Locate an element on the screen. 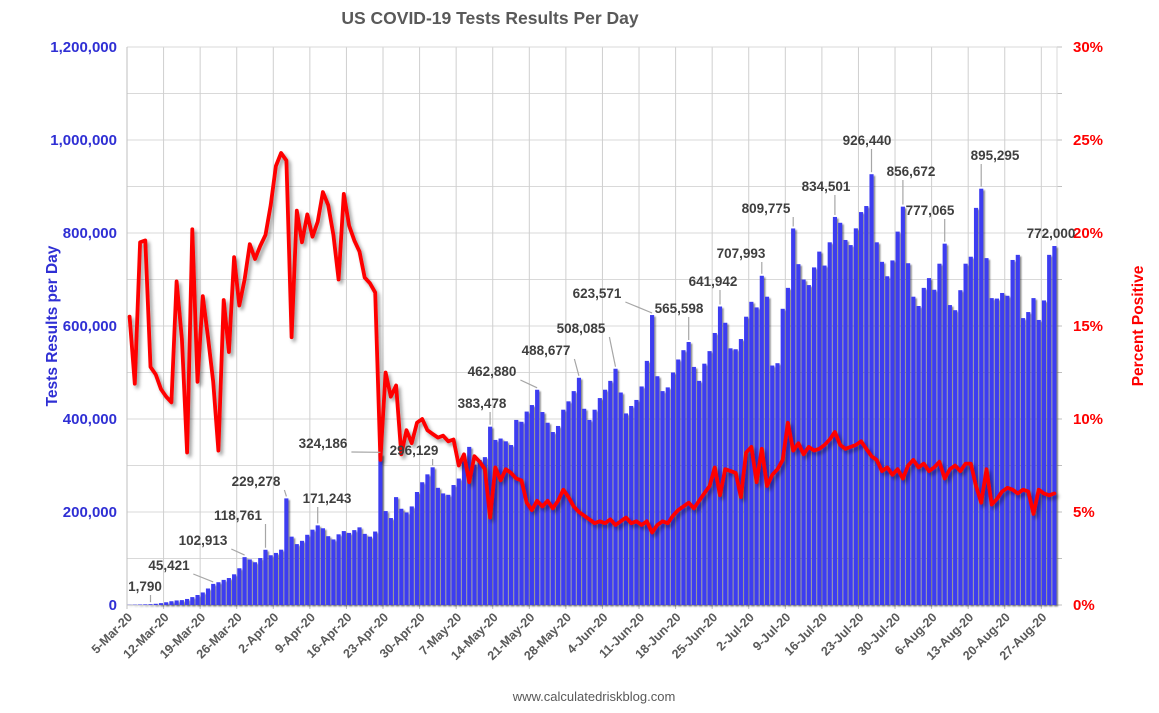 The image size is (1159, 713). annotation-value-label: 508,085 is located at coordinates (581, 328).